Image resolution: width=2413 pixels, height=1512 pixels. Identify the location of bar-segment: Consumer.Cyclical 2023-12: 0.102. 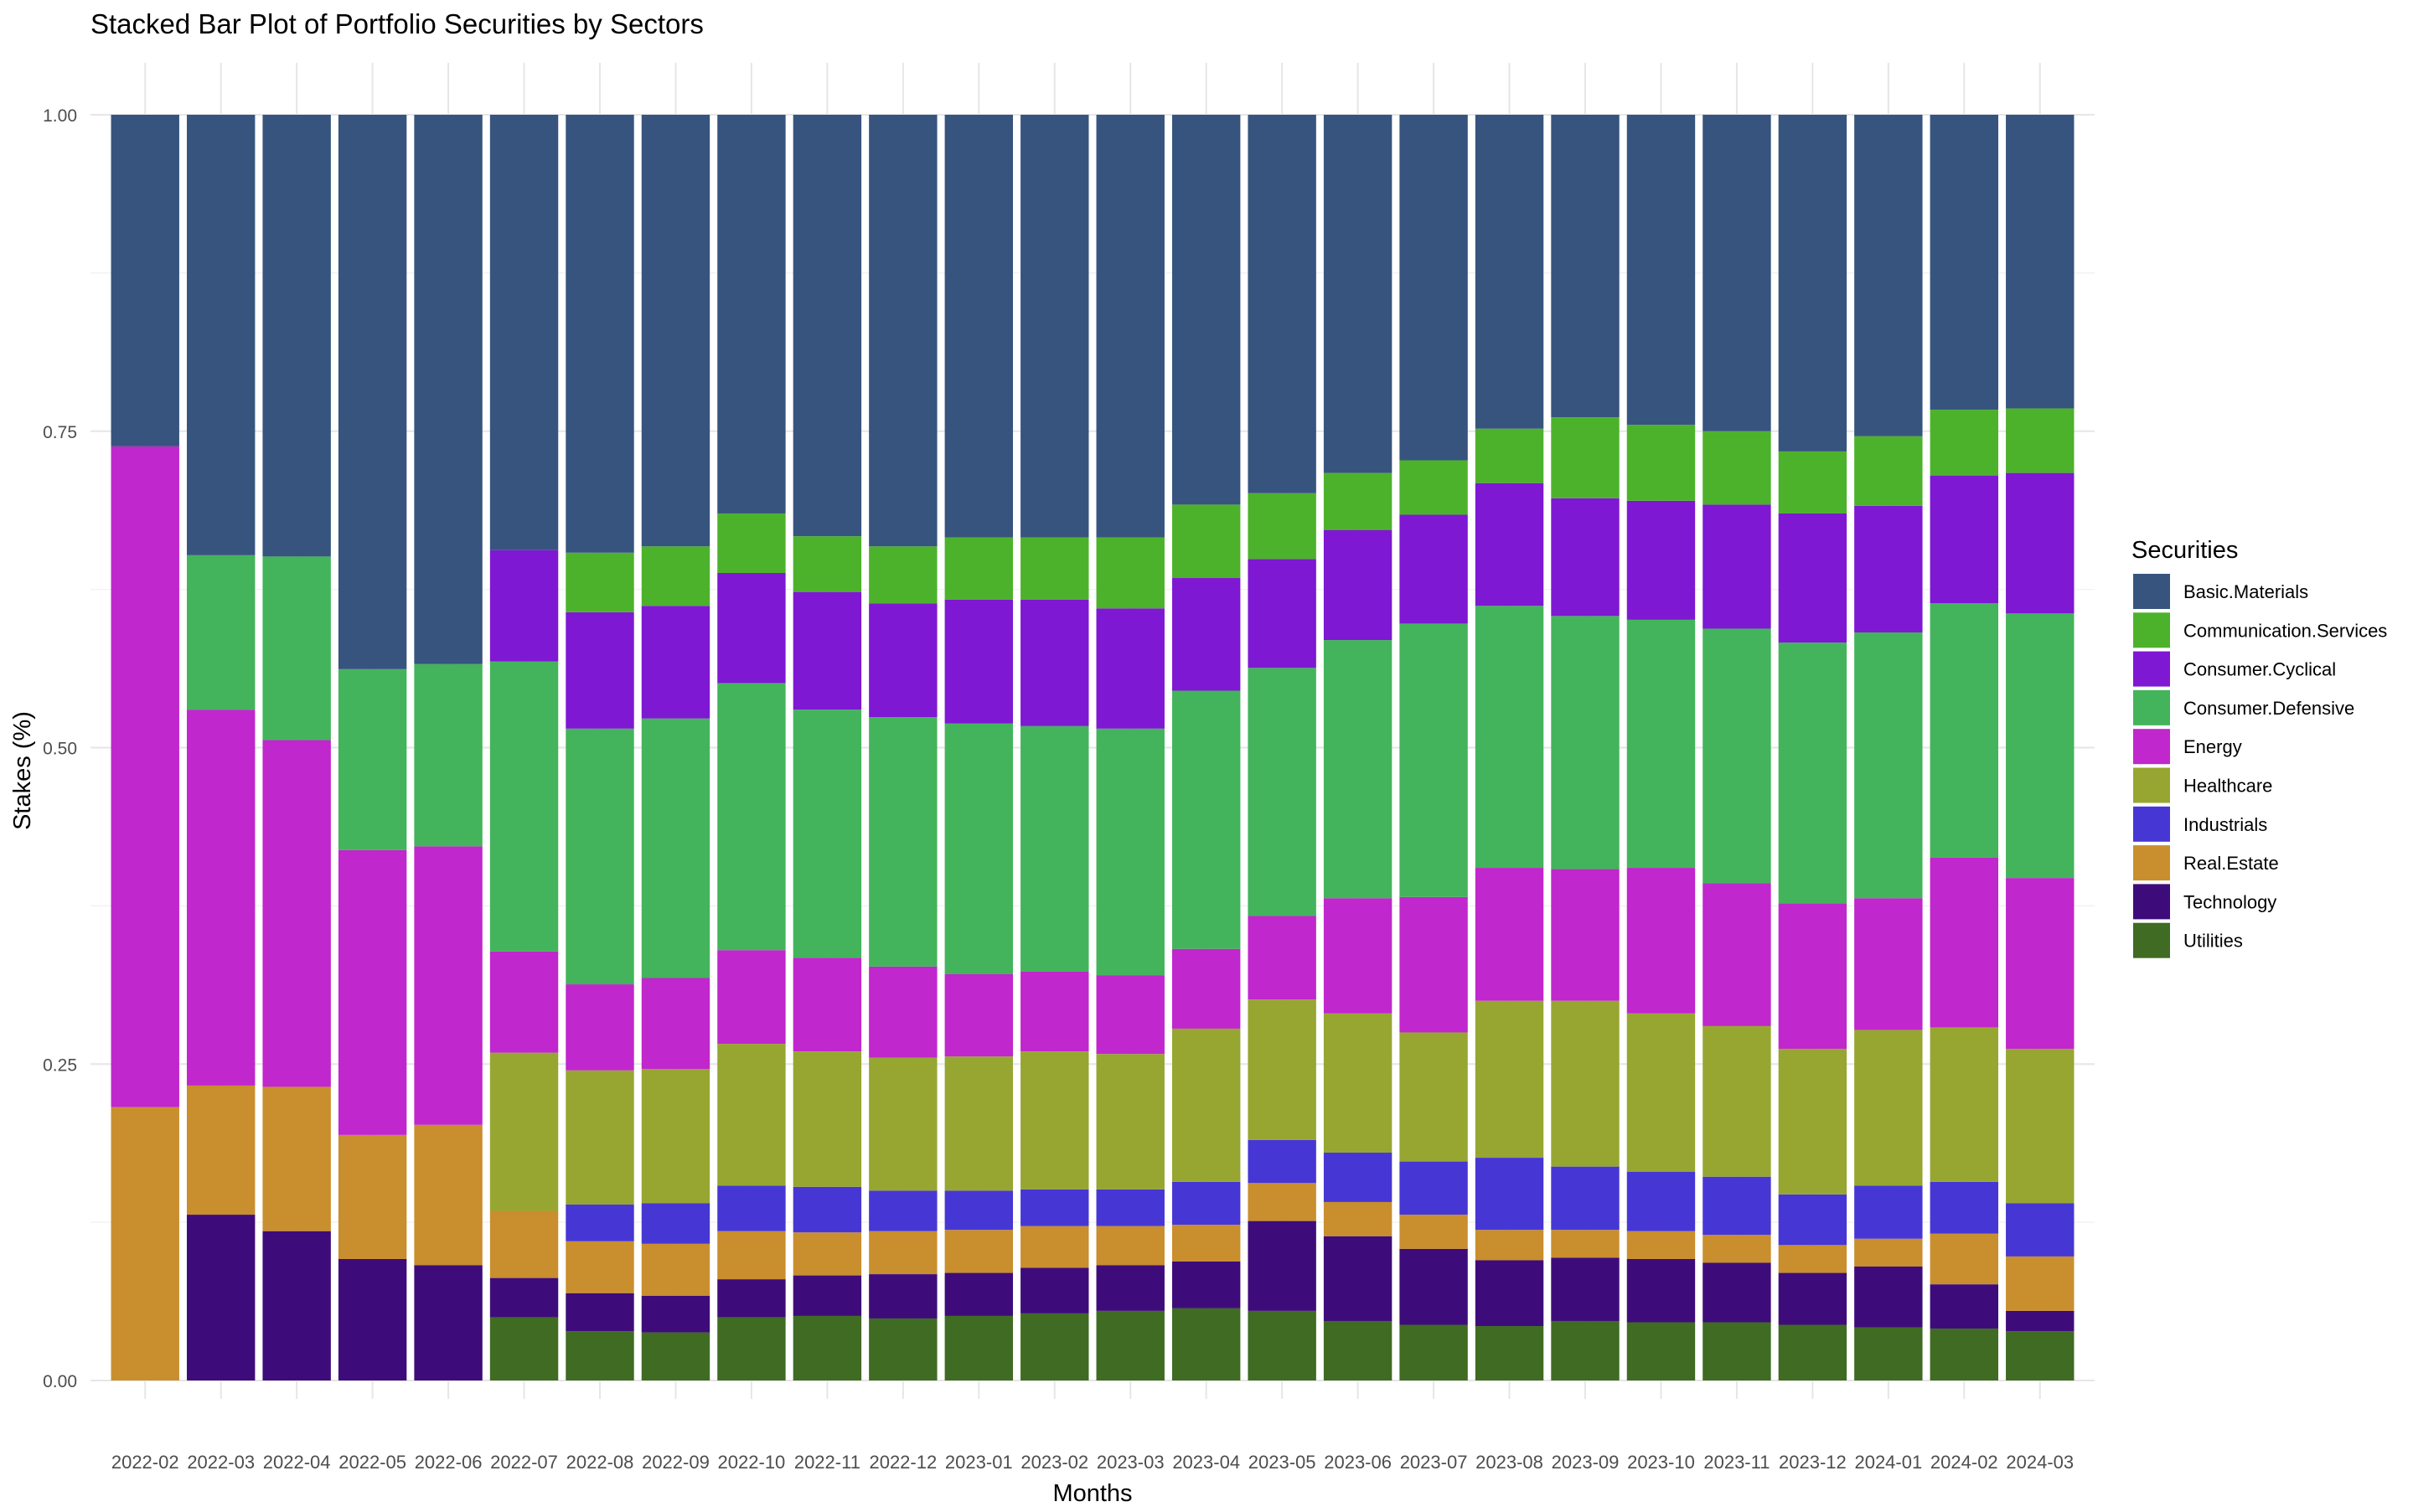
(1813, 577).